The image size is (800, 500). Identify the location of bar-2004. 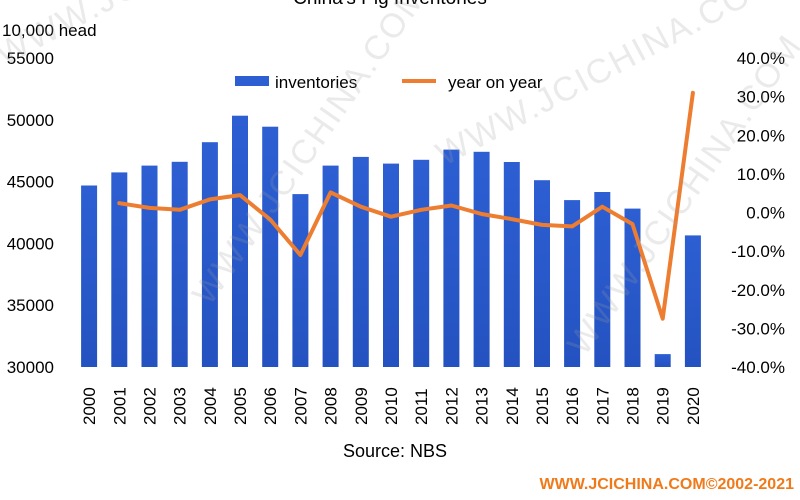
(209, 254).